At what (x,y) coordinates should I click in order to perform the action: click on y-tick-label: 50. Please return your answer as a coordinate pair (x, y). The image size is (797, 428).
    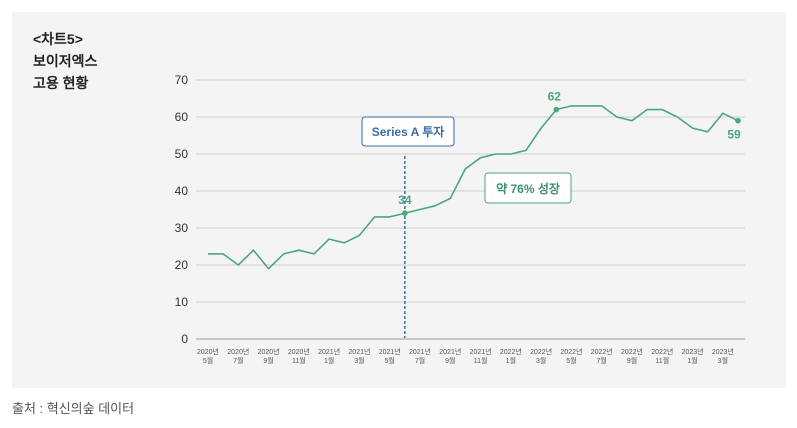
    Looking at the image, I should click on (182, 154).